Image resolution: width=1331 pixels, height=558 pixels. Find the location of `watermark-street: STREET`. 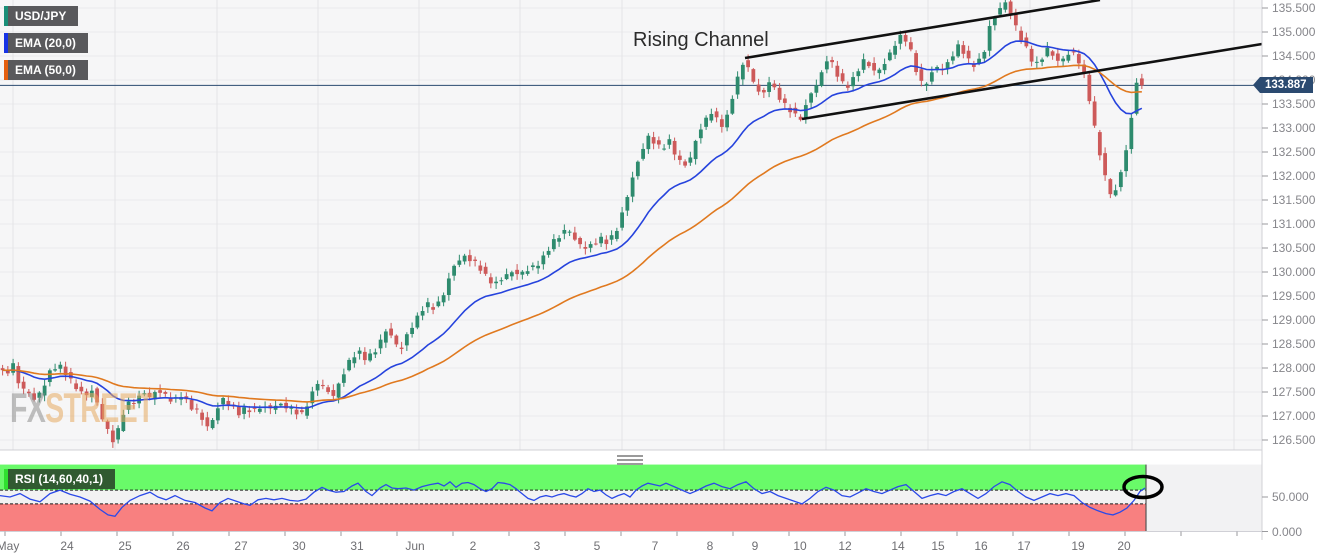

watermark-street: STREET is located at coordinates (99, 407).